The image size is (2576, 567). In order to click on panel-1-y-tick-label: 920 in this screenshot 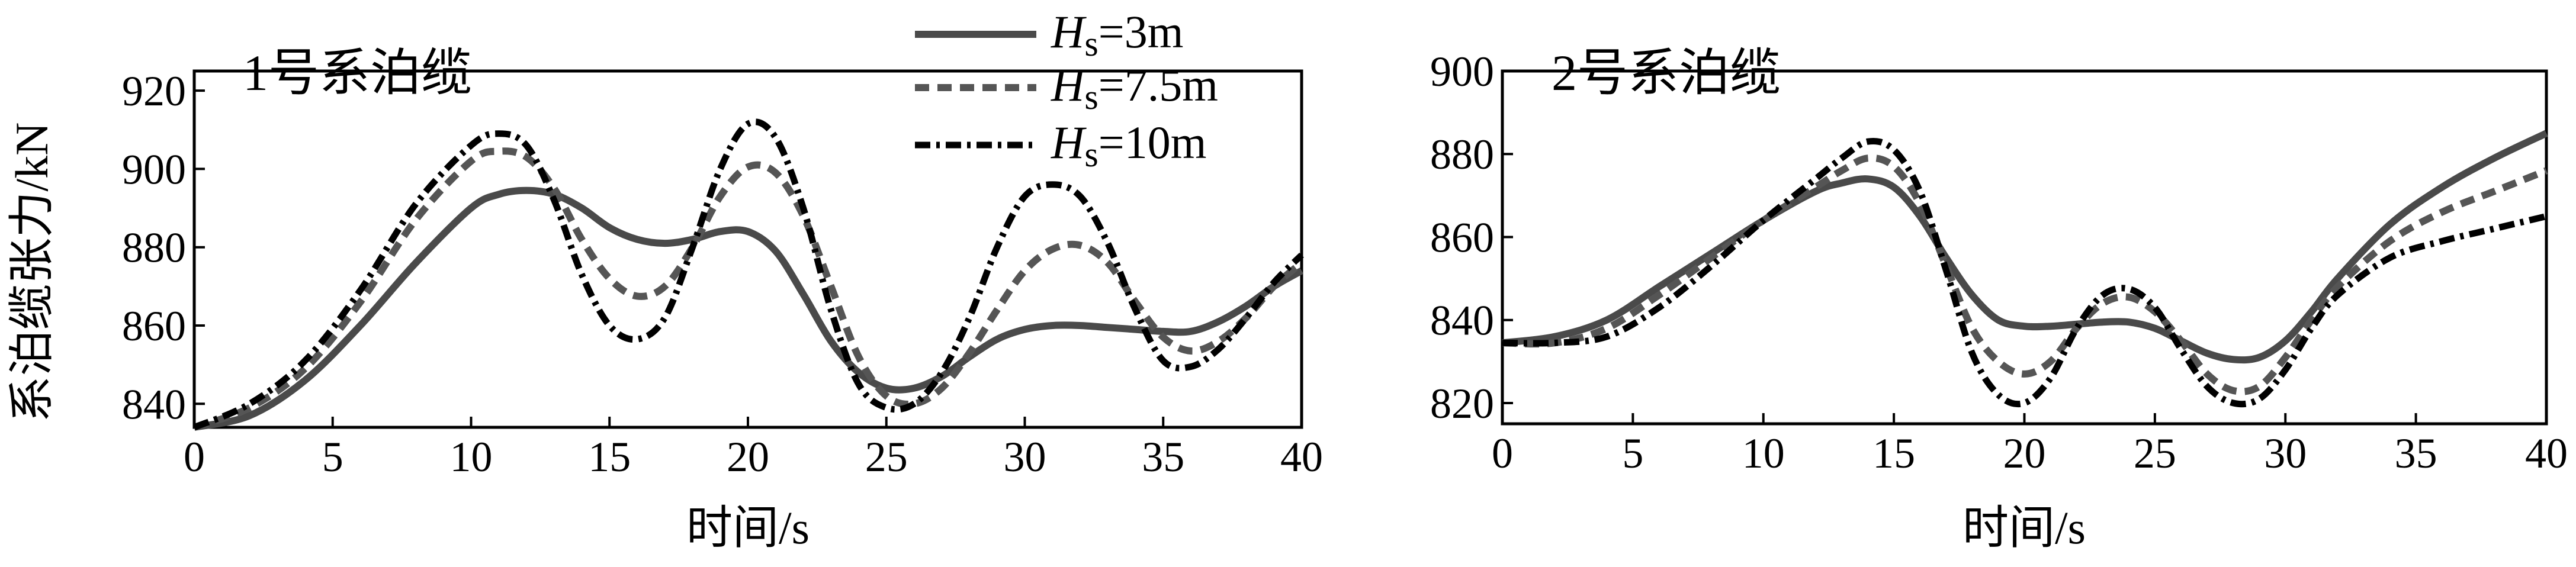, I will do `click(154, 91)`.